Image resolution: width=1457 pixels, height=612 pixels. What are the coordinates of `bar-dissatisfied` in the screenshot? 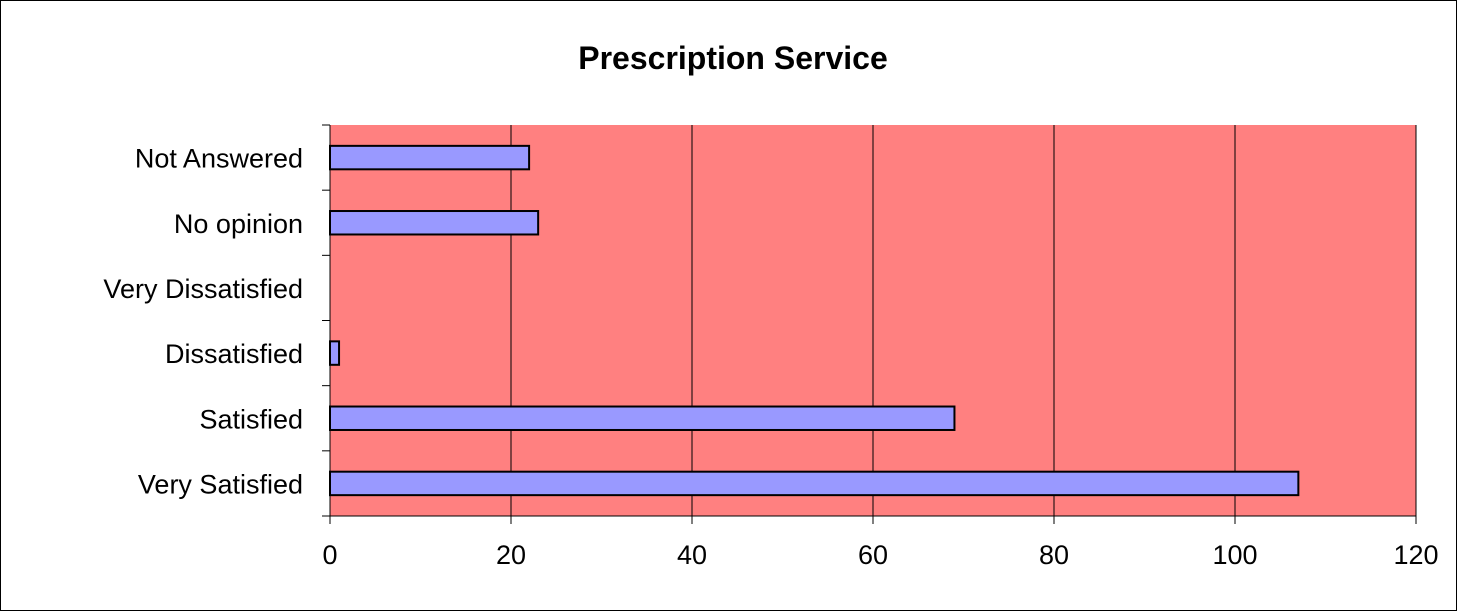 It's located at (335, 353).